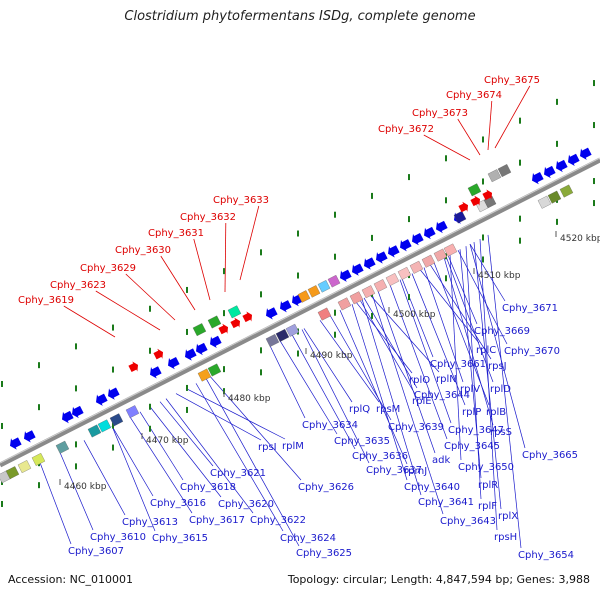 This screenshot has height=600, width=600. I want to click on gene-label: rplE, so click(422, 401).